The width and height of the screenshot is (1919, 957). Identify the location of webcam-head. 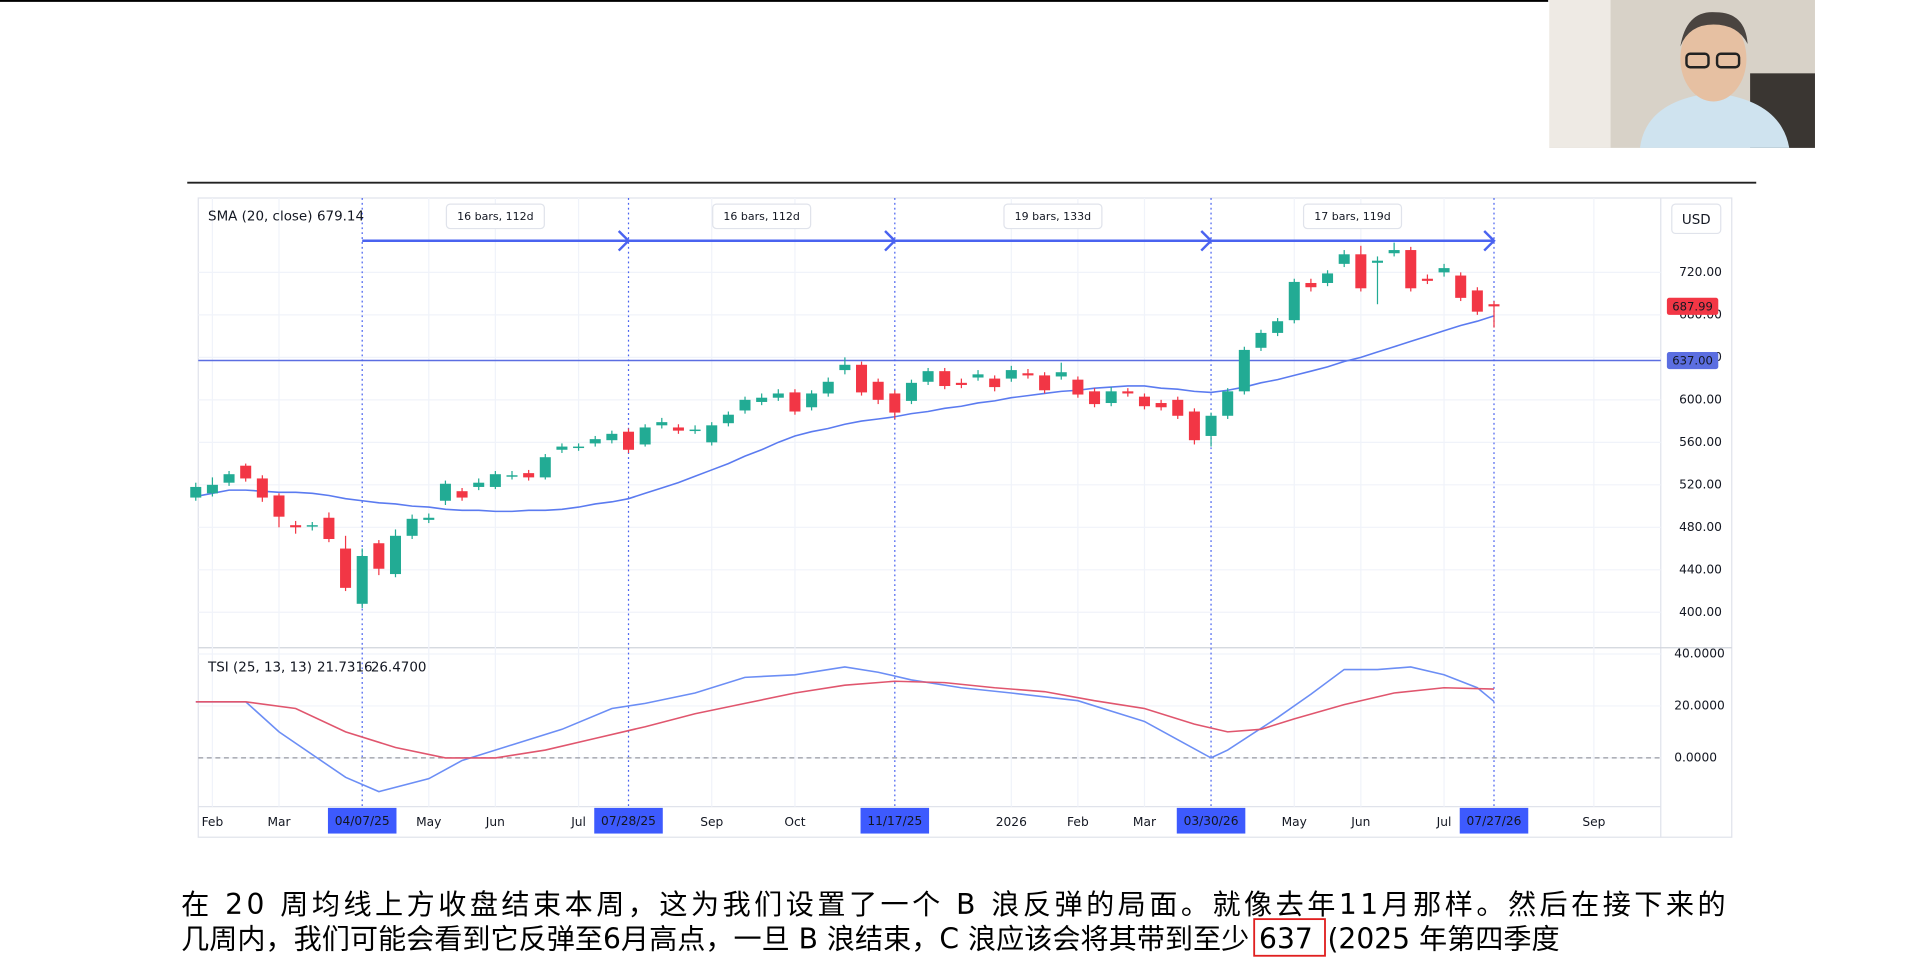
(1713, 58).